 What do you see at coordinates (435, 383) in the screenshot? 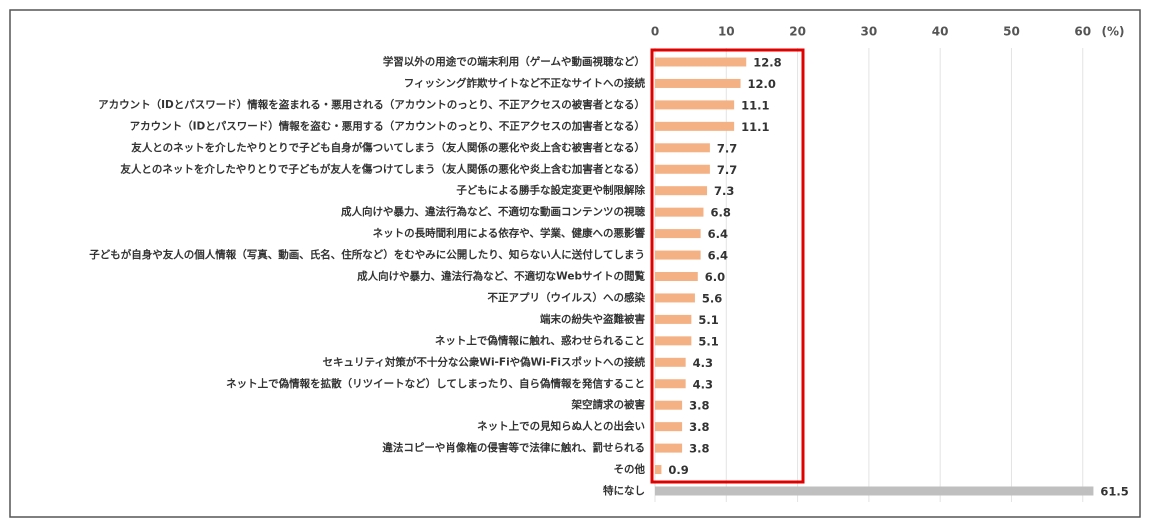
I see `category-label: ネット上で偽情報を拡散（リツイートなど）してしまったり、自ら偽情報を発信すること` at bounding box center [435, 383].